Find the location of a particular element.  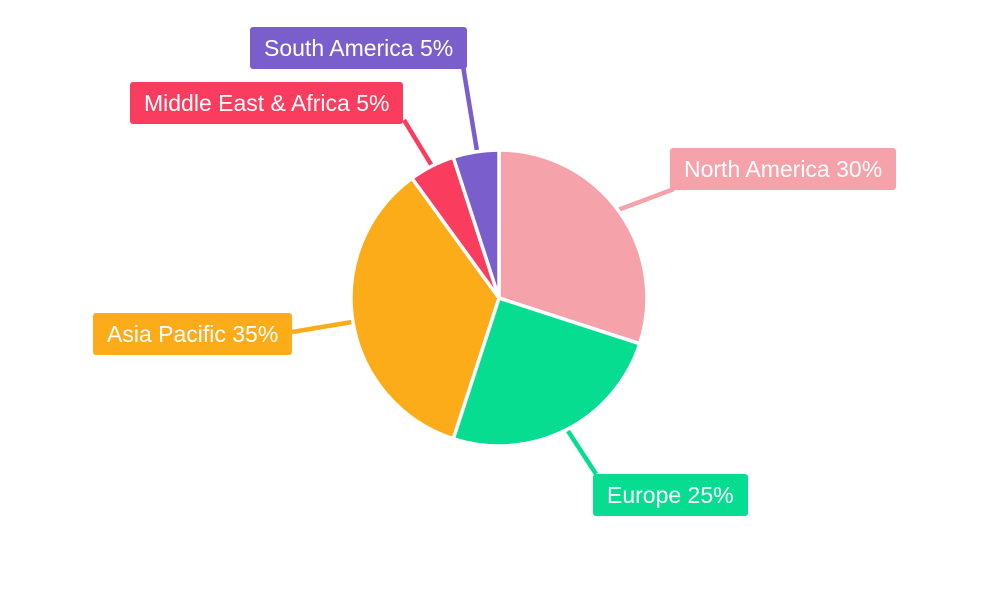

leader-line-europe is located at coordinates (582, 452).